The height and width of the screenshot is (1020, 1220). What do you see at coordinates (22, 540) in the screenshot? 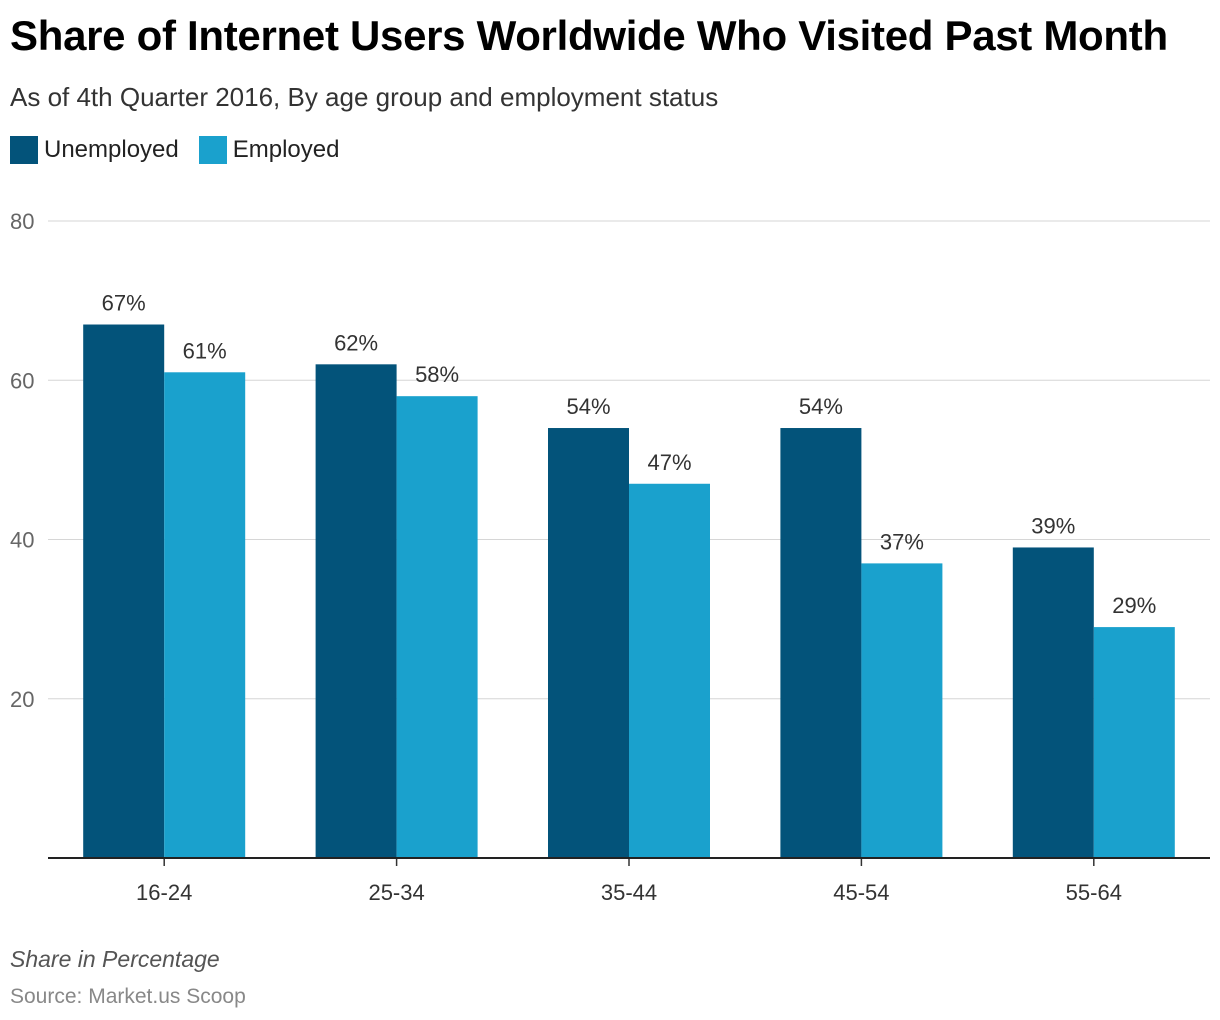
I see `y-tick-label: 40` at bounding box center [22, 540].